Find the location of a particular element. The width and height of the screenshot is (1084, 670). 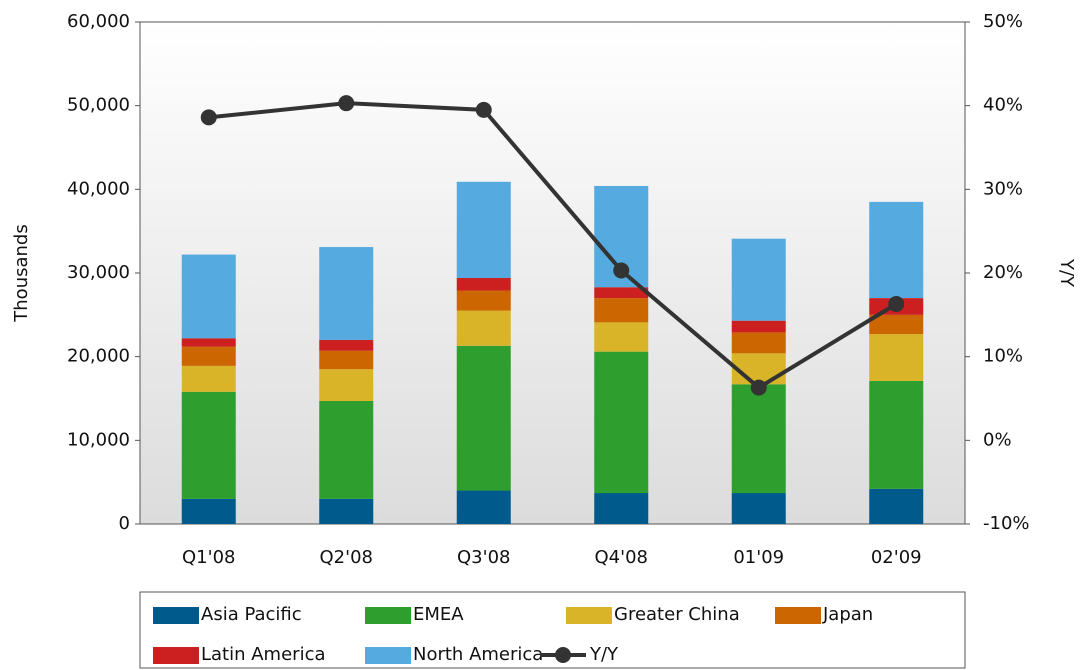

legend-label: Greater China is located at coordinates (677, 614).